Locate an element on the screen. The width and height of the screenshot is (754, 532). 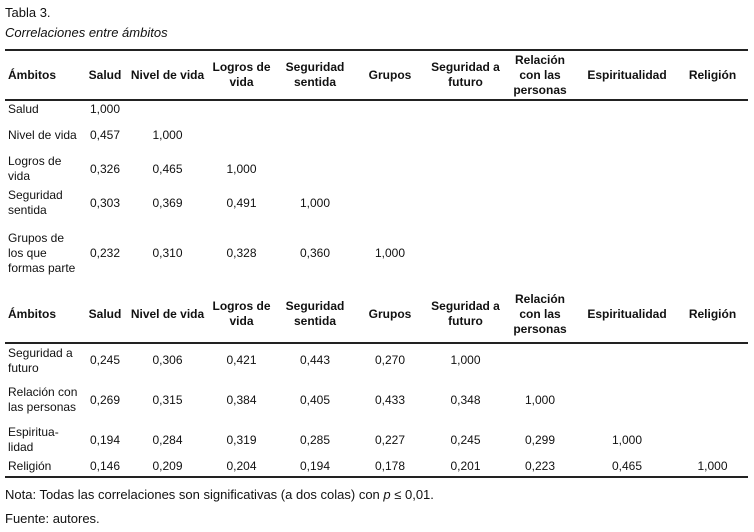
column-header: Religión is located at coordinates (712, 315).